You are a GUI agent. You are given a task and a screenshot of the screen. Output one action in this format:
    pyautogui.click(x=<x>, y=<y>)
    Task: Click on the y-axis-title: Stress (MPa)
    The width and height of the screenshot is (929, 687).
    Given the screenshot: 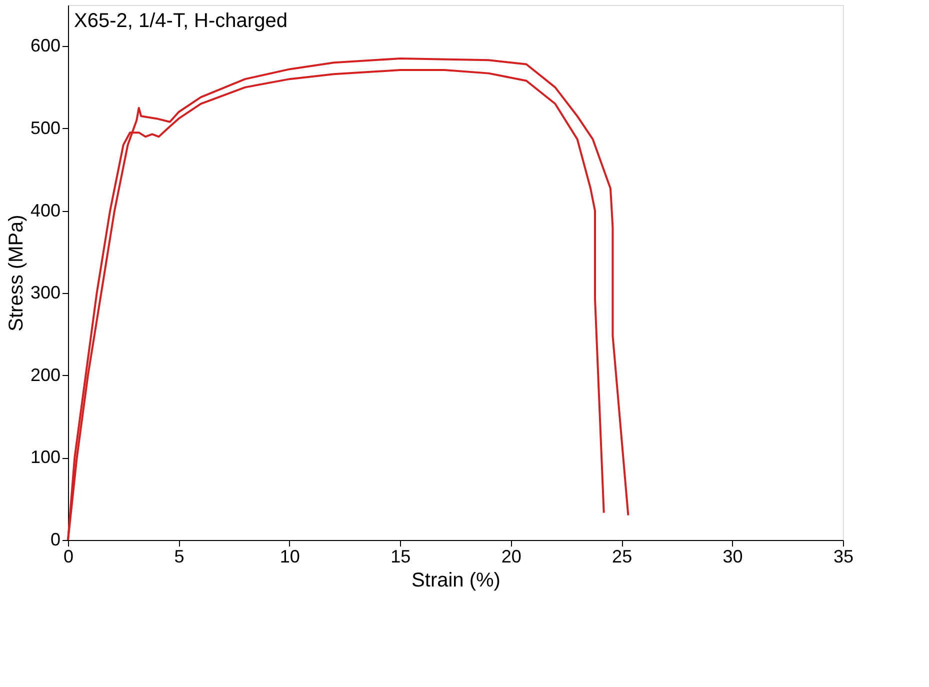 What is the action you would take?
    pyautogui.click(x=16, y=273)
    